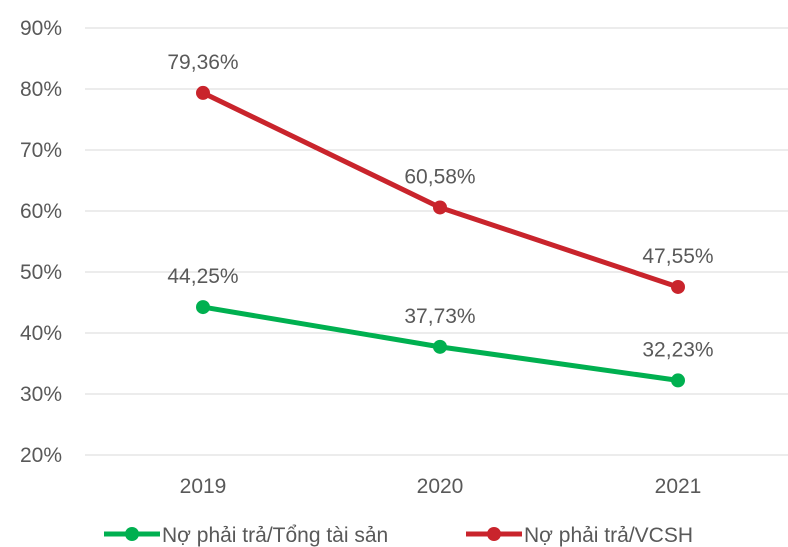 This screenshot has width=788, height=547. Describe the element at coordinates (439, 316) in the screenshot. I see `data-label: 37,73%` at that location.